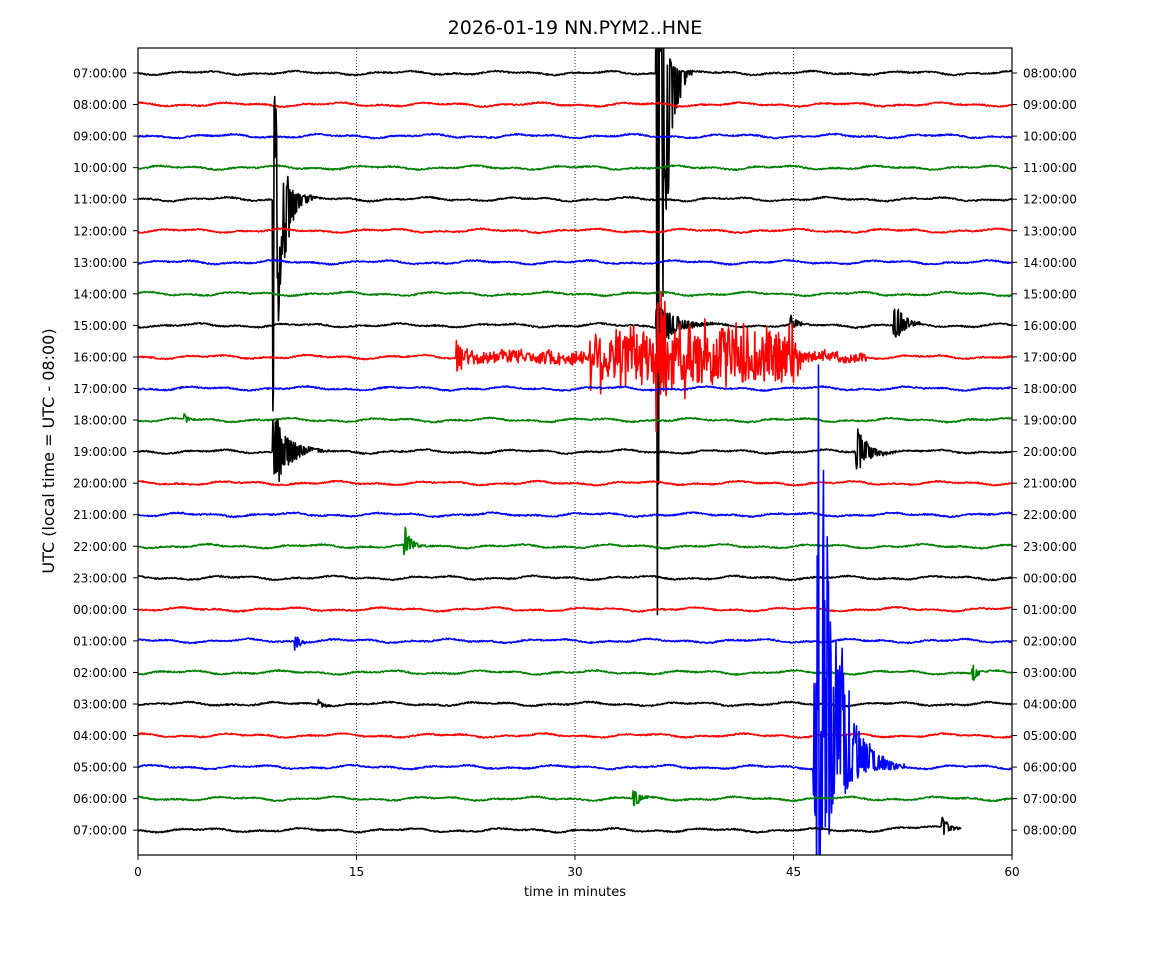 This screenshot has width=1150, height=954. What do you see at coordinates (1050, 452) in the screenshot?
I see `y-tick-label-right: 20:00:00` at bounding box center [1050, 452].